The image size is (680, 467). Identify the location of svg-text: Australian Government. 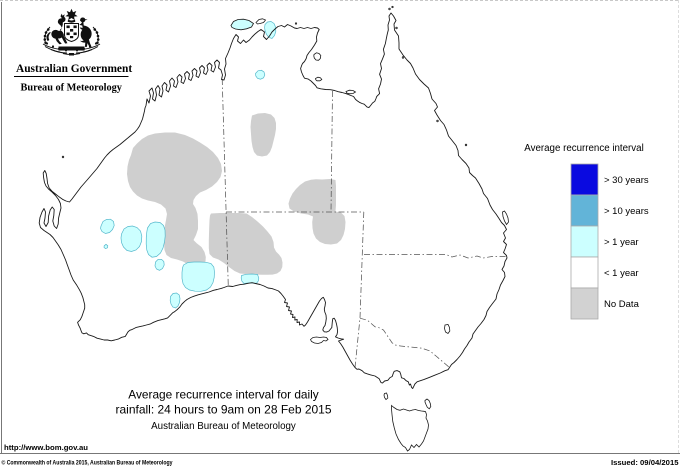
(74, 69).